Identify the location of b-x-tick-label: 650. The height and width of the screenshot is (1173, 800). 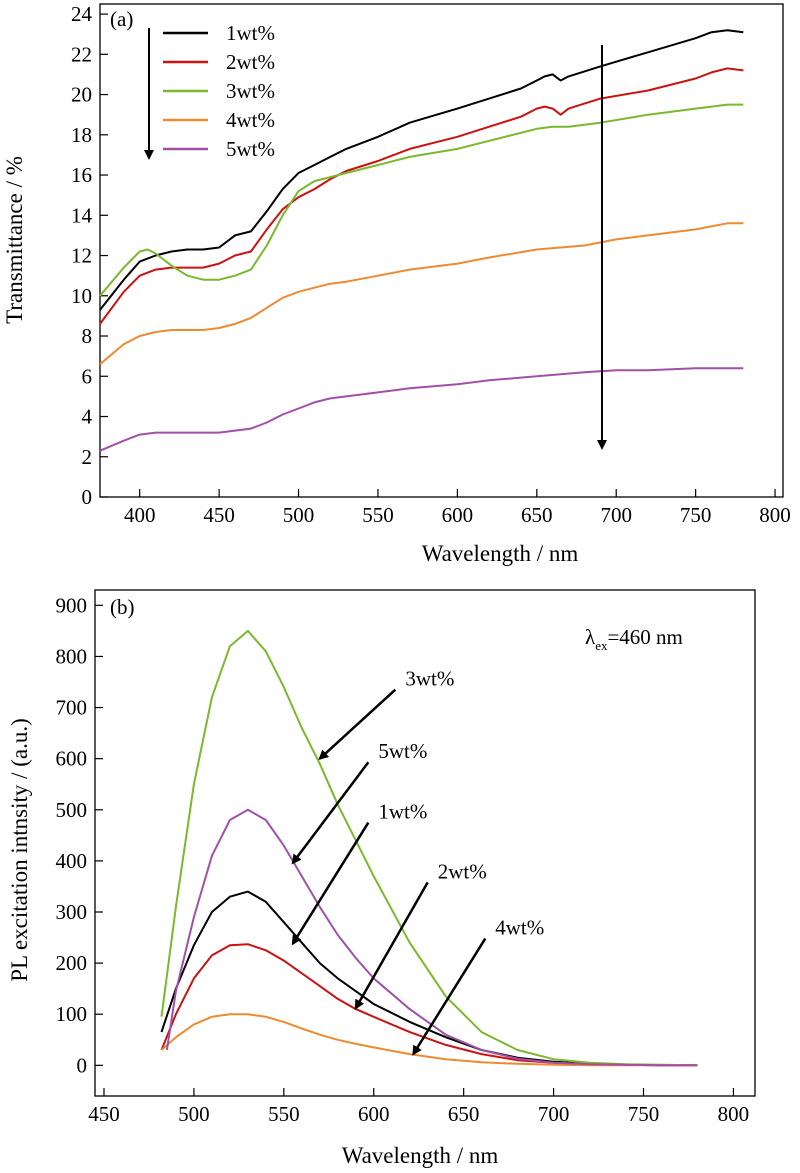
(464, 1114).